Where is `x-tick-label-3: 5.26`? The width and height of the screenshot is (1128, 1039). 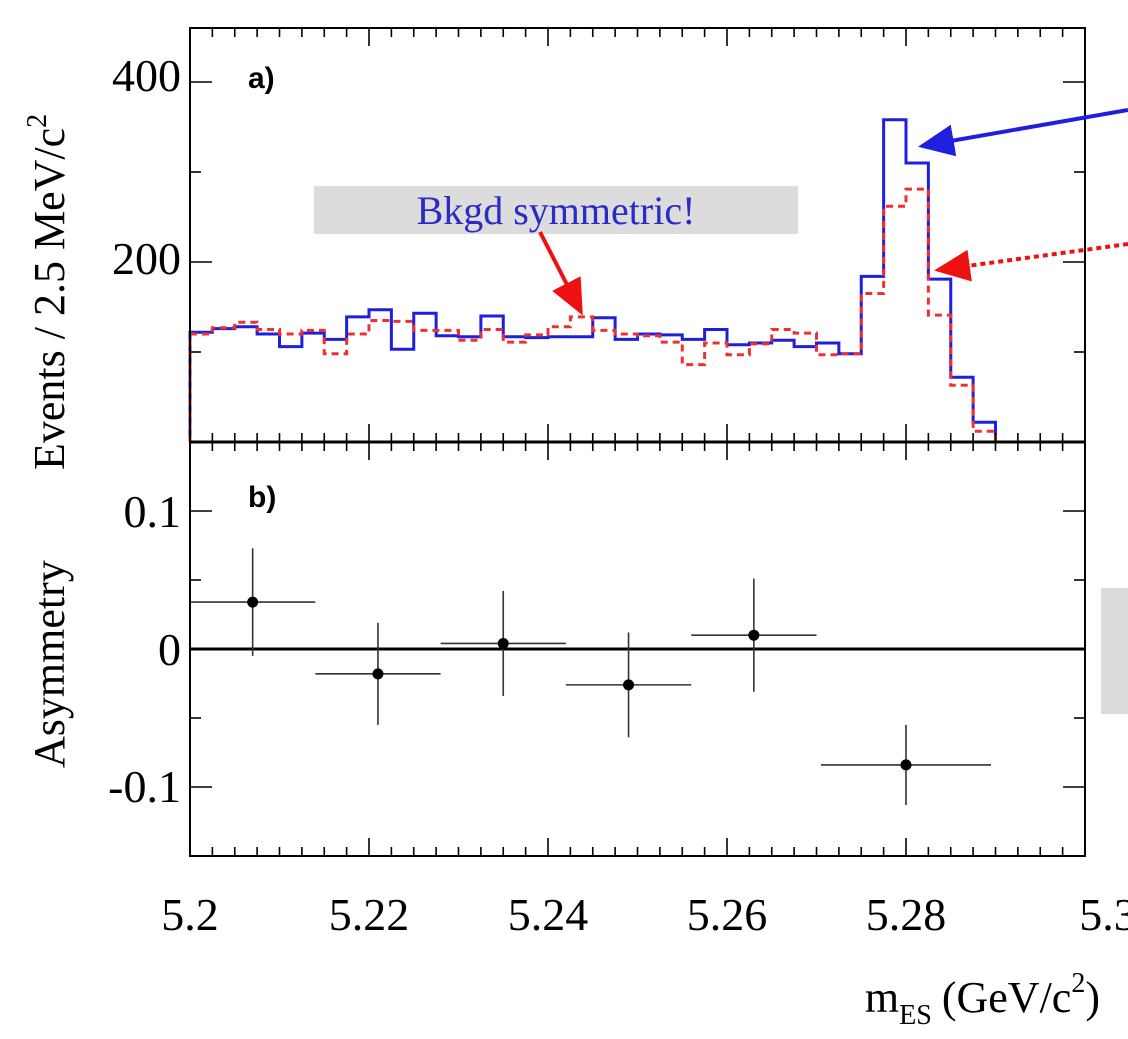
x-tick-label-3: 5.26 is located at coordinates (727, 914).